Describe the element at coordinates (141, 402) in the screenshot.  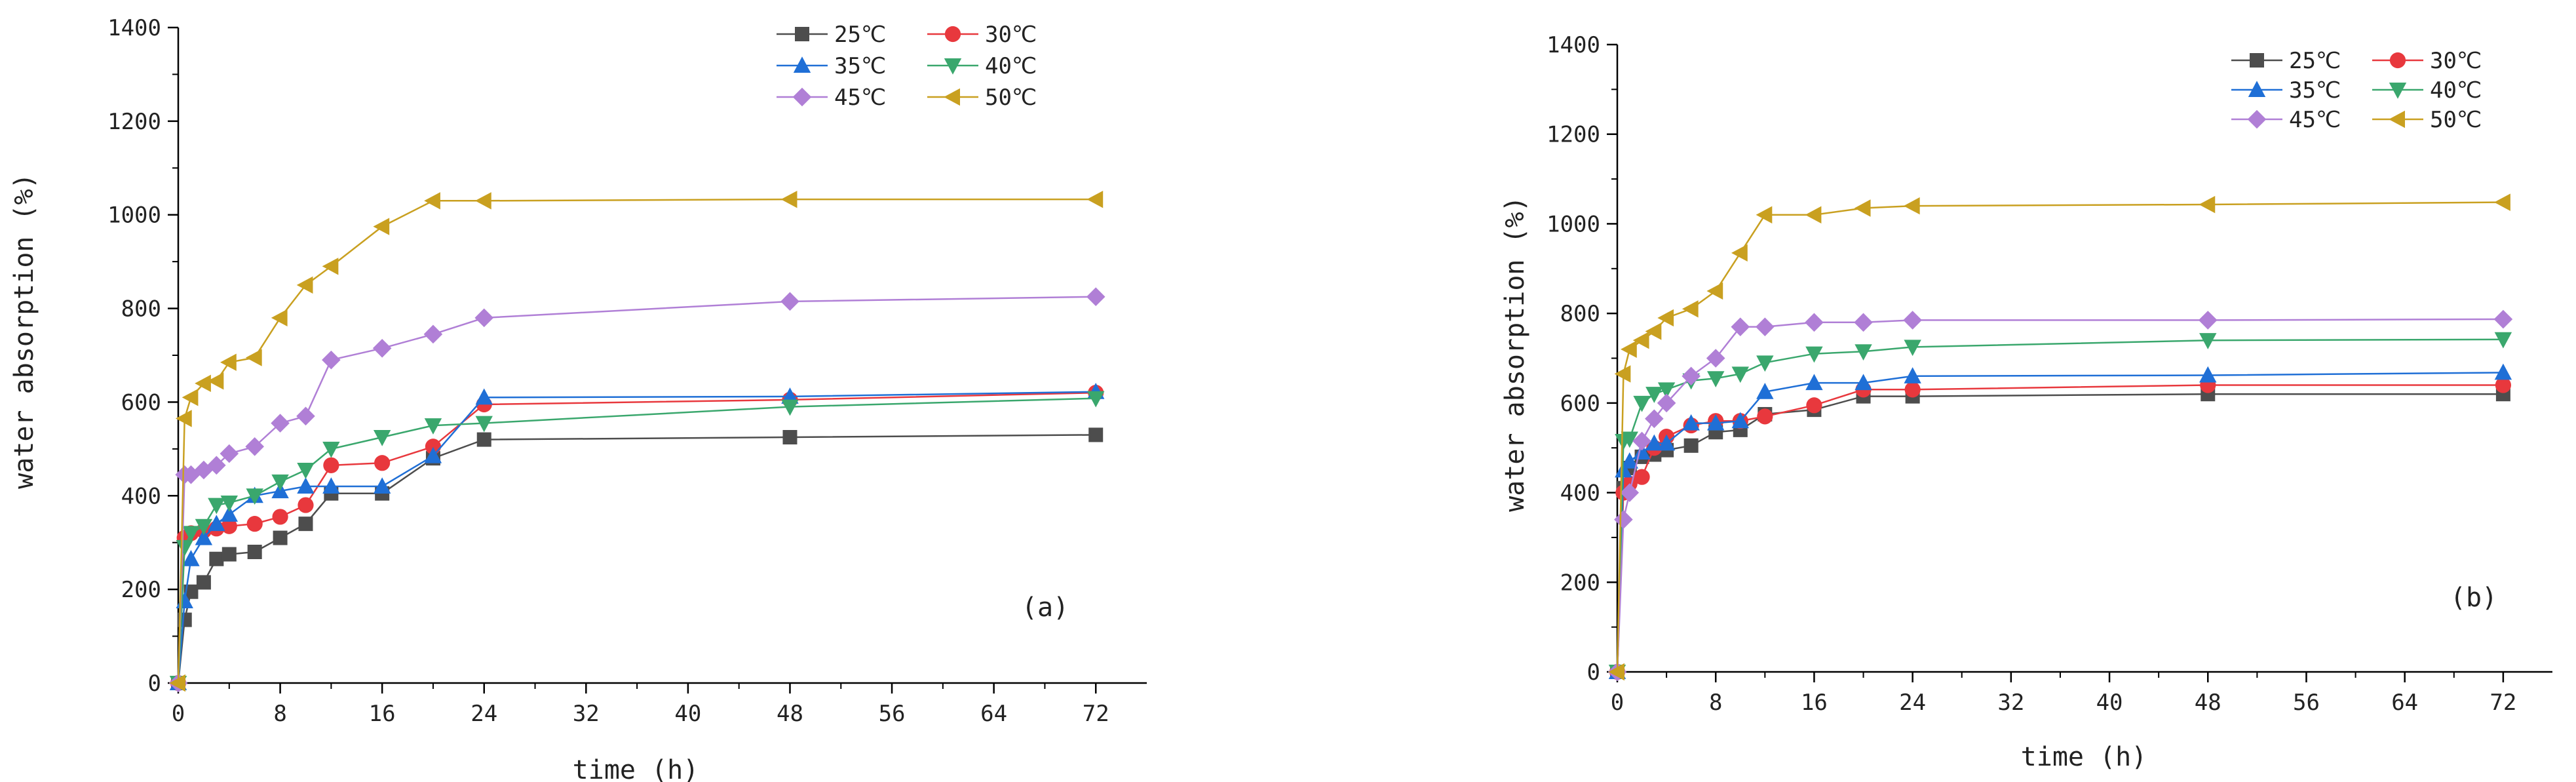
I see `y-tick-label: 600` at that location.